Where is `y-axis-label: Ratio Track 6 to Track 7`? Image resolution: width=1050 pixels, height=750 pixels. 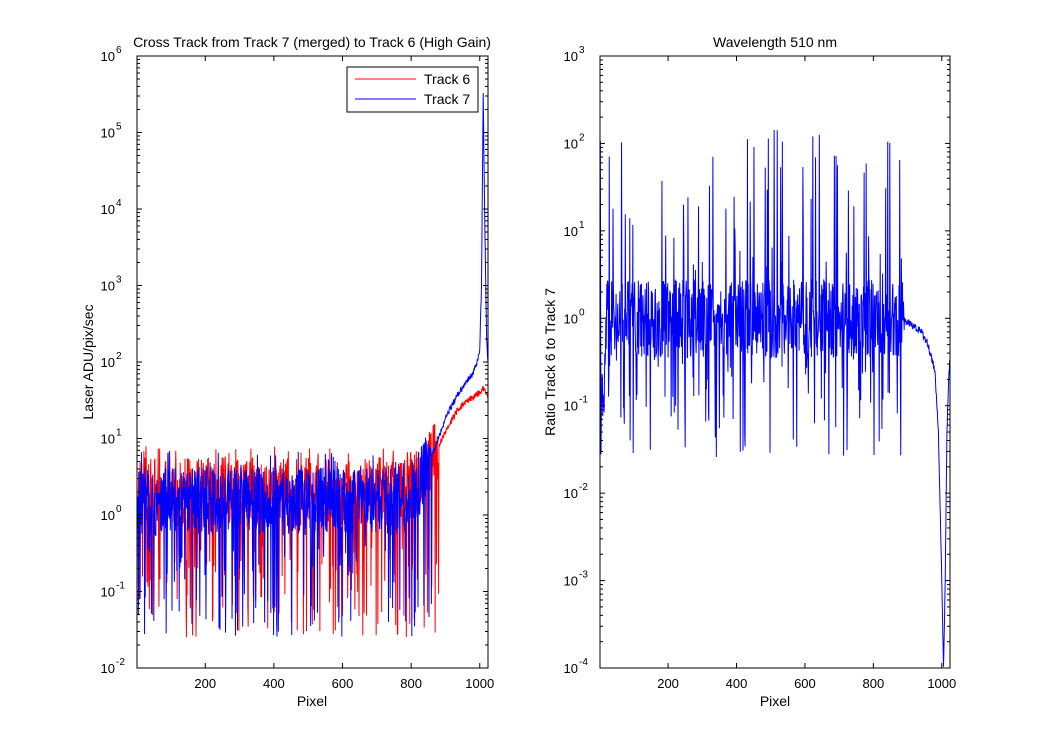 y-axis-label: Ratio Track 6 to Track 7 is located at coordinates (550, 362).